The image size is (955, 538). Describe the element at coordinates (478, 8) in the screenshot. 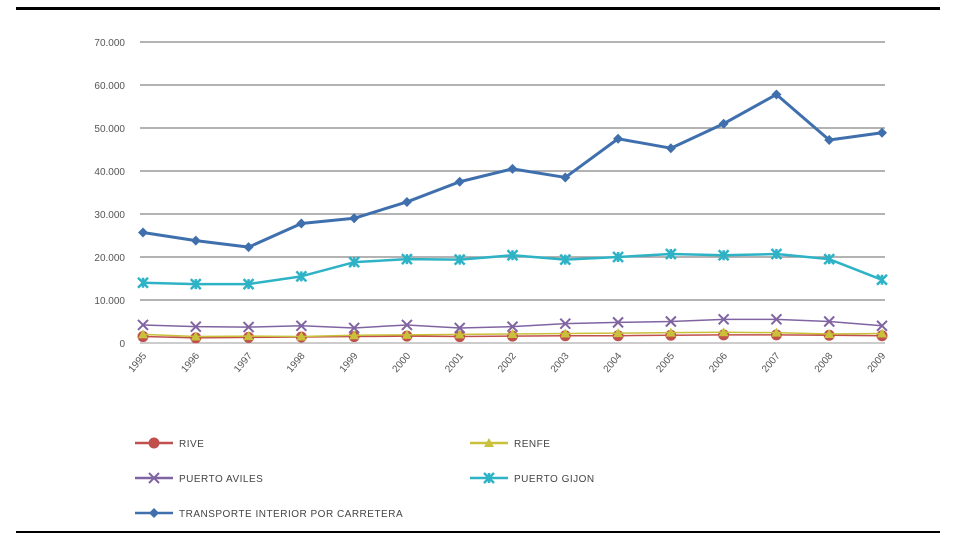

I see `top-rule` at that location.